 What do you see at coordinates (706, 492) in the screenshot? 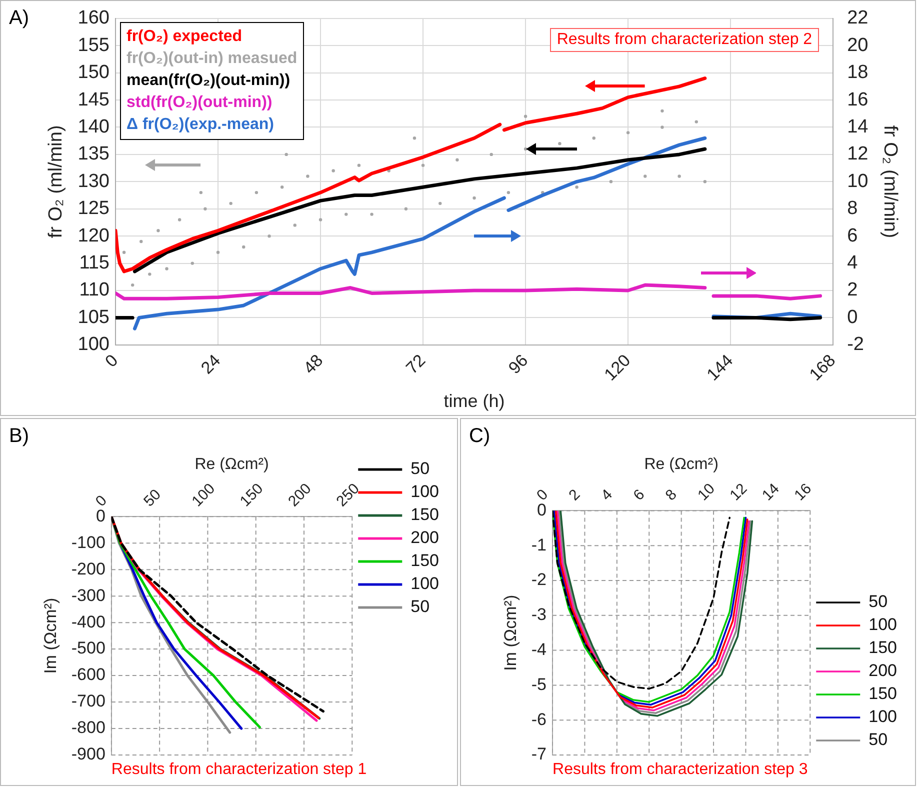
I see `x-tick-label: 10` at bounding box center [706, 492].